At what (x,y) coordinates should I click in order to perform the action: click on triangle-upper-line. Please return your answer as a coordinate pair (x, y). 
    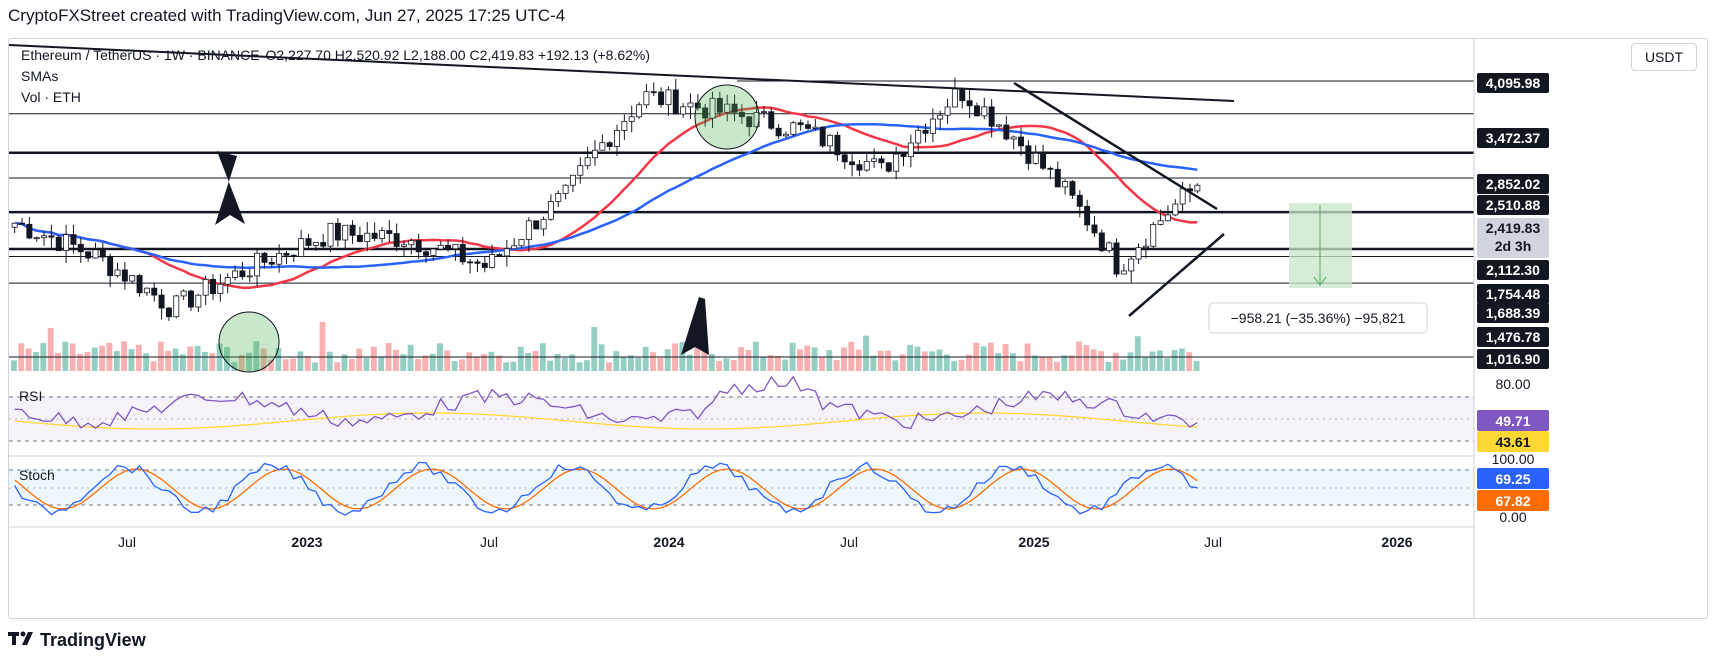
    Looking at the image, I should click on (1115, 146).